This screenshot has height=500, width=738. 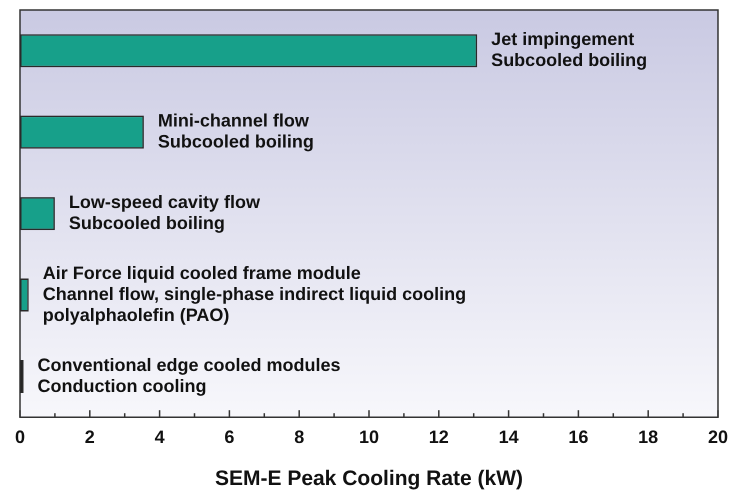 What do you see at coordinates (438, 436) in the screenshot?
I see `x-tick-label: 12` at bounding box center [438, 436].